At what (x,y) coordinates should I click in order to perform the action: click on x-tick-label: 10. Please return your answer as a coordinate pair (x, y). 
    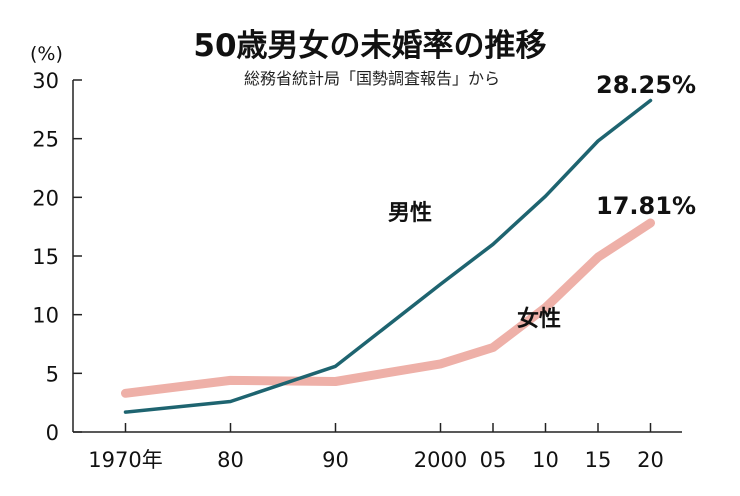
    Looking at the image, I should click on (545, 460).